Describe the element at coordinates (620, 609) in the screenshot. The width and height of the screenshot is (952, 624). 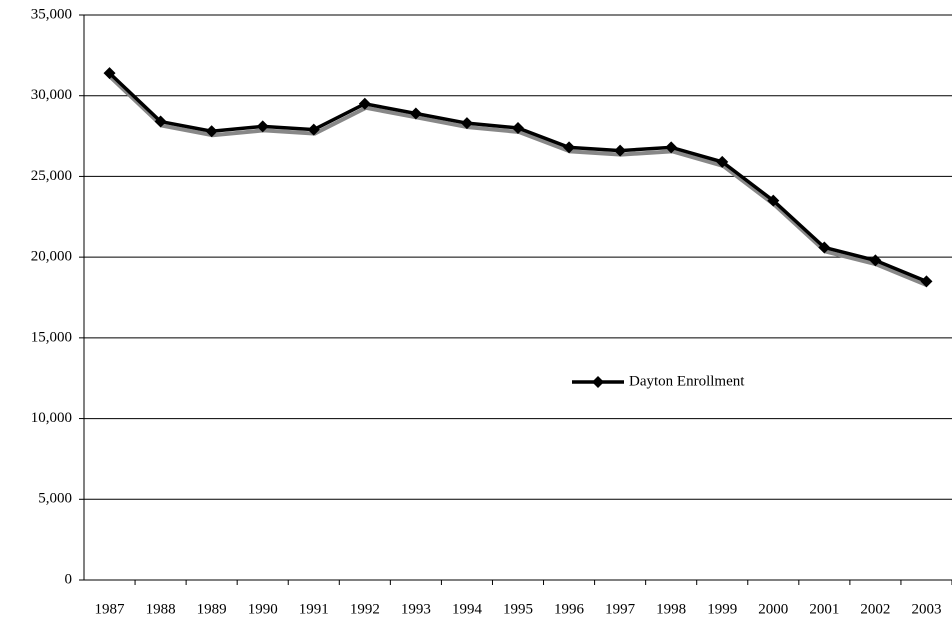
I see `x-tick-label: 1997` at that location.